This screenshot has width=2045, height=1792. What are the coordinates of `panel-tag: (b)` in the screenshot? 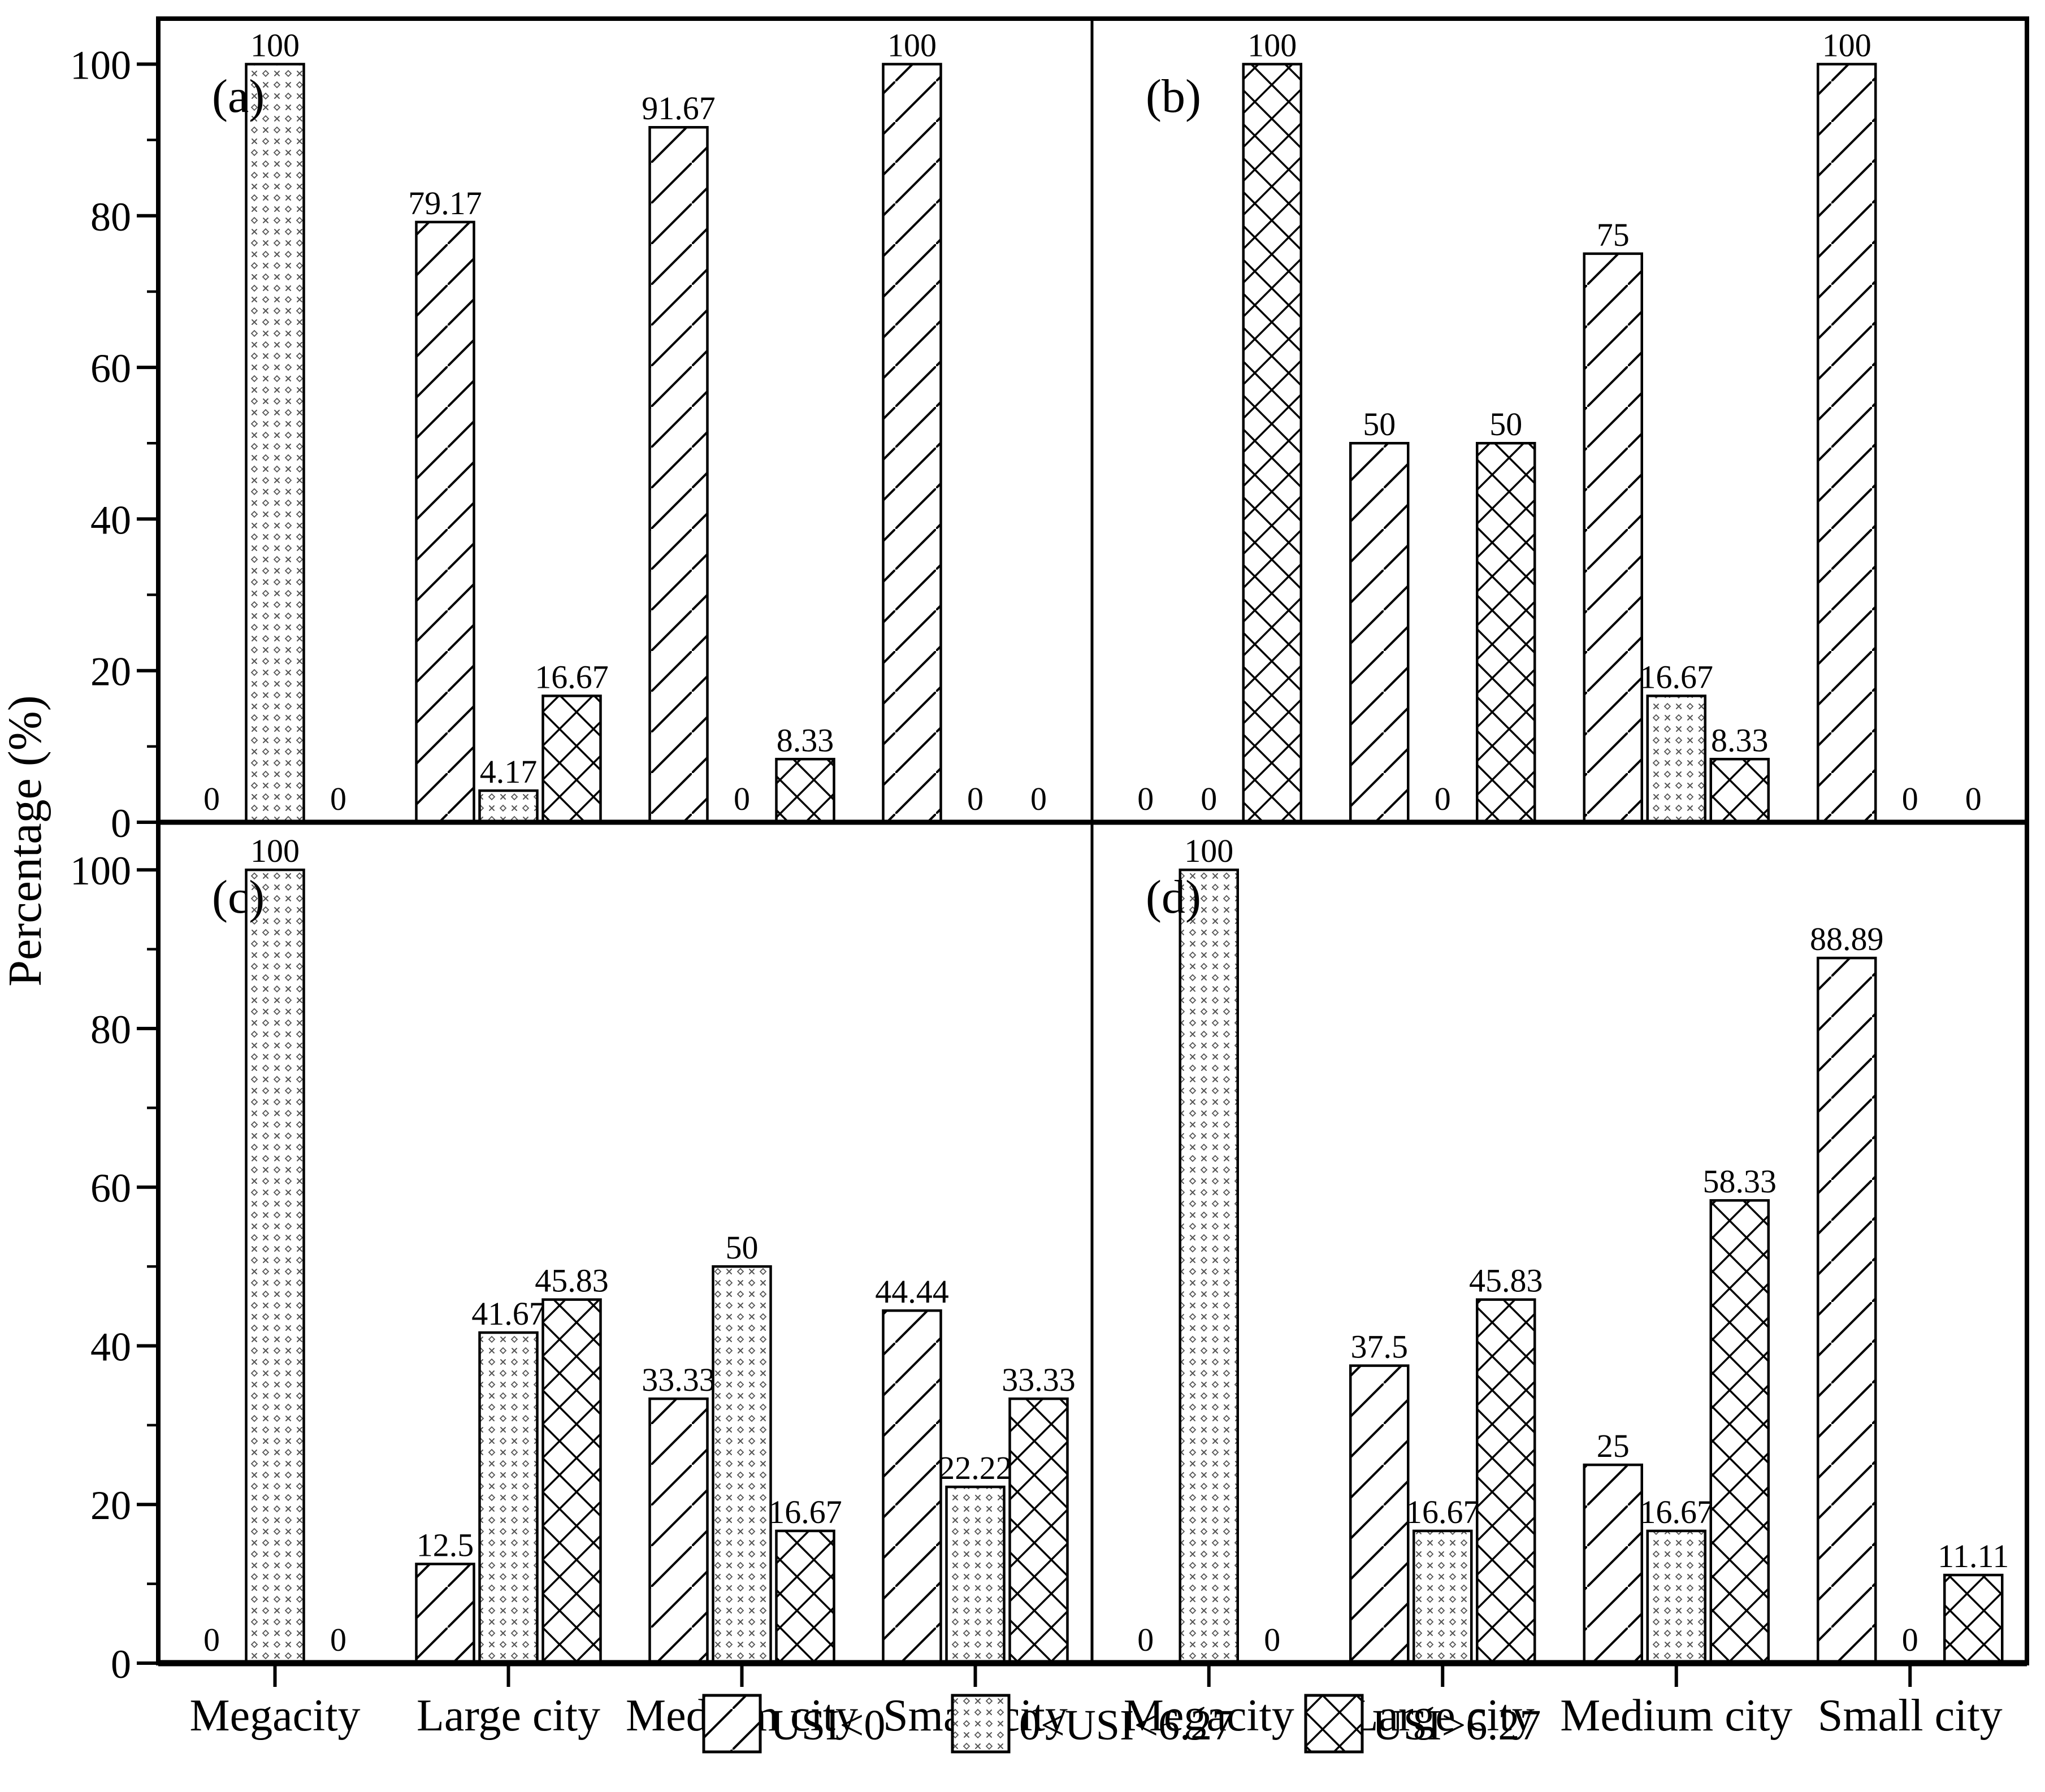 It's located at (1173, 96).